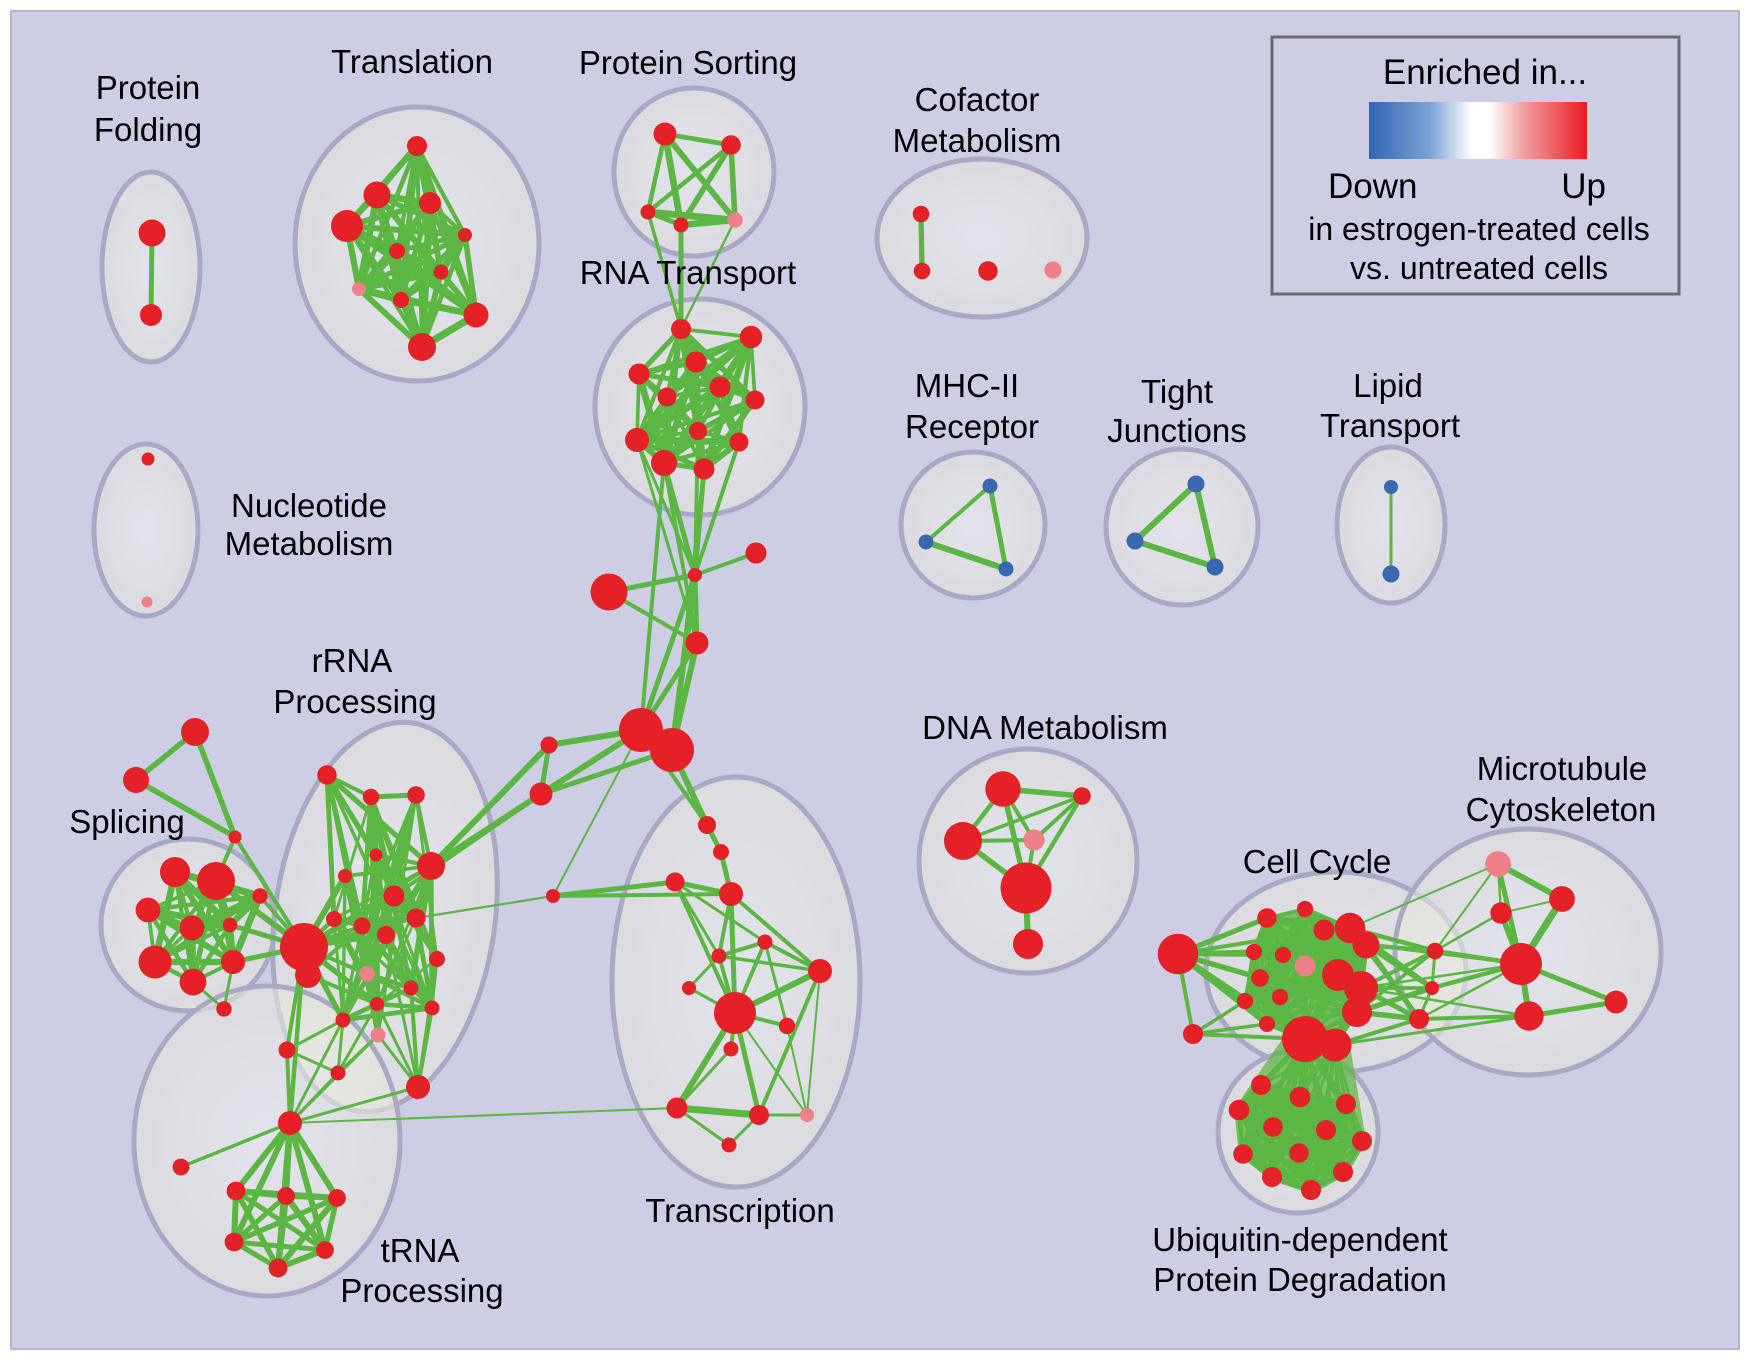 The height and width of the screenshot is (1365, 1750). Describe the element at coordinates (1299, 1239) in the screenshot. I see `svg-text: Ubiquitin-dependent` at that location.